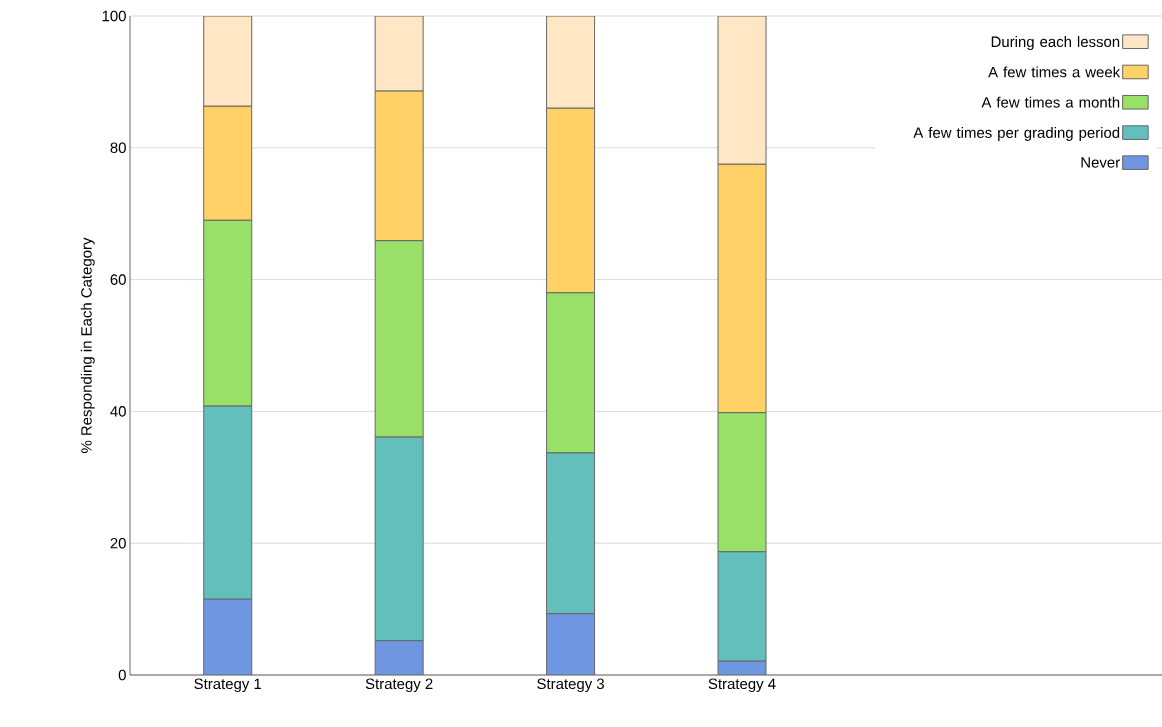 The height and width of the screenshot is (727, 1162). I want to click on y-tick-label: 20, so click(118, 543).